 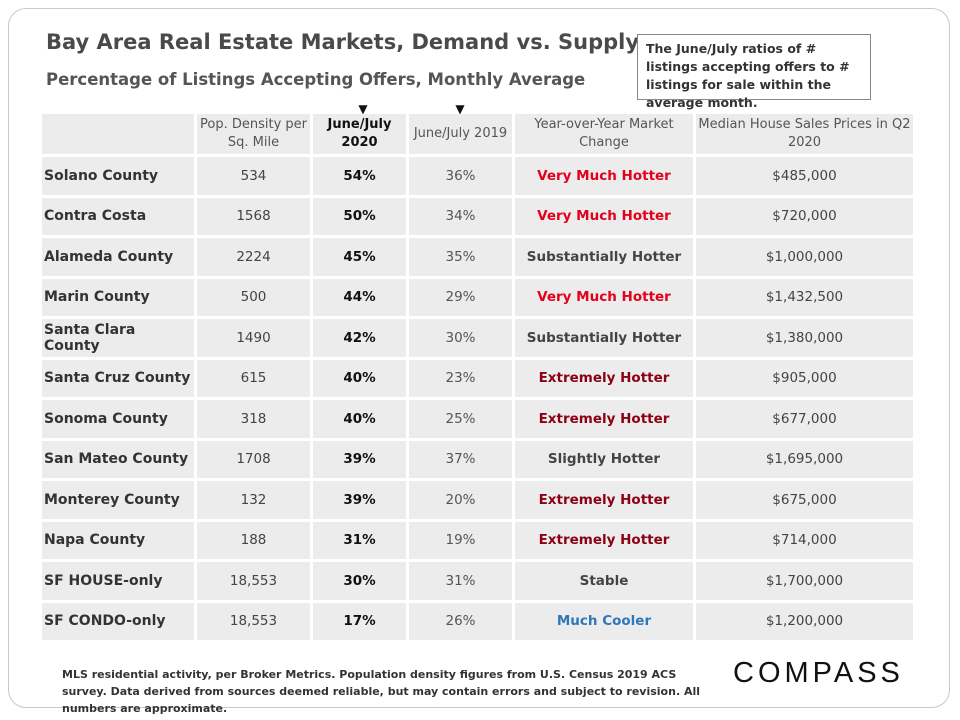 I want to click on cell-market-change: Stable, so click(x=604, y=581).